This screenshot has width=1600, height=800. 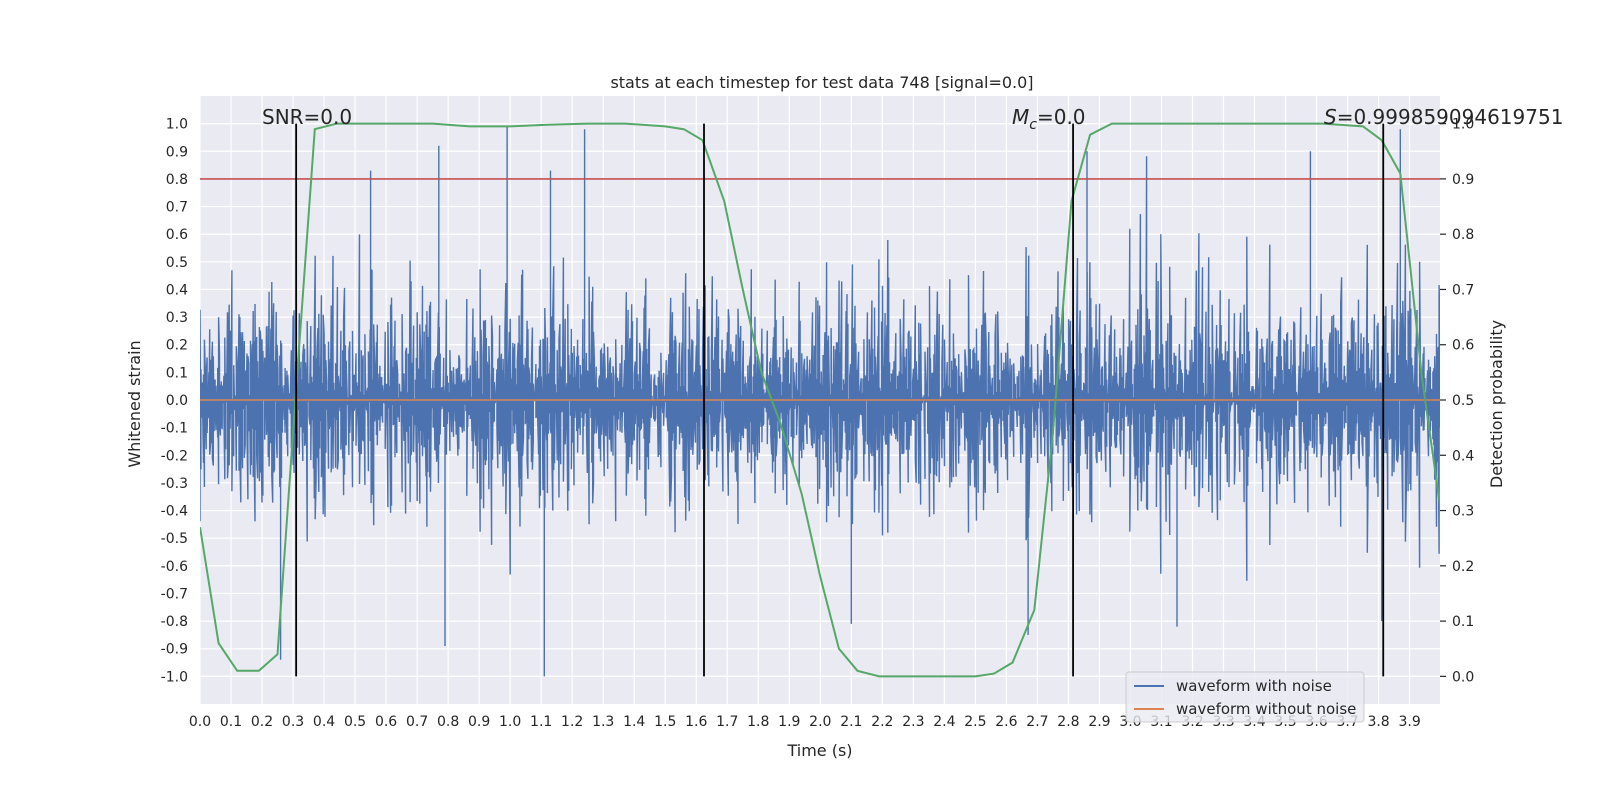 What do you see at coordinates (293, 722) in the screenshot?
I see `x-tick-label: 0.3` at bounding box center [293, 722].